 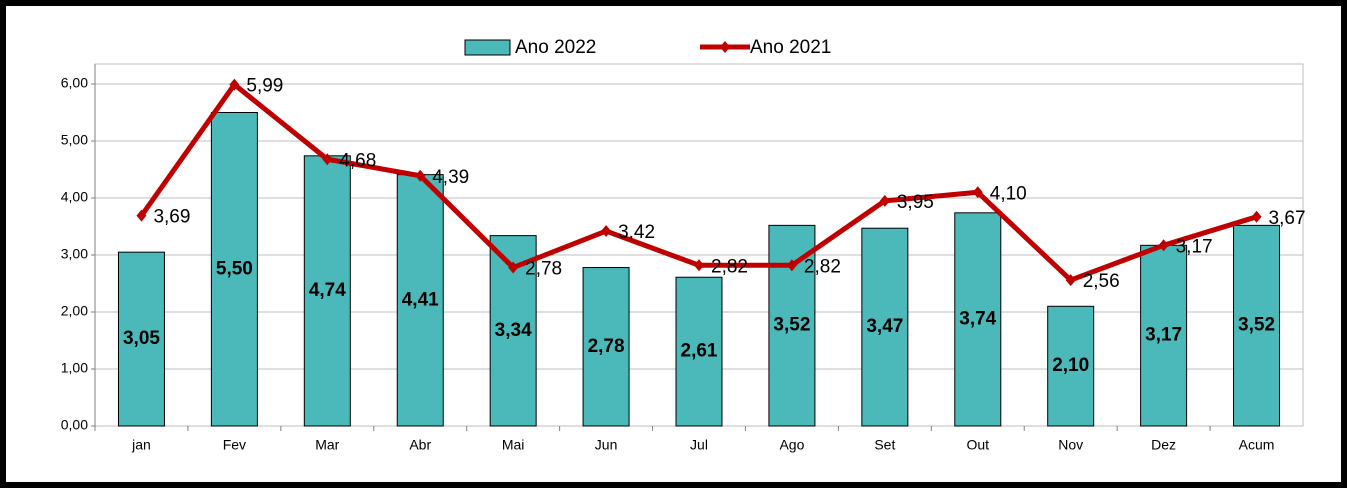 What do you see at coordinates (420, 445) in the screenshot?
I see `x-tick-label: Abr` at bounding box center [420, 445].